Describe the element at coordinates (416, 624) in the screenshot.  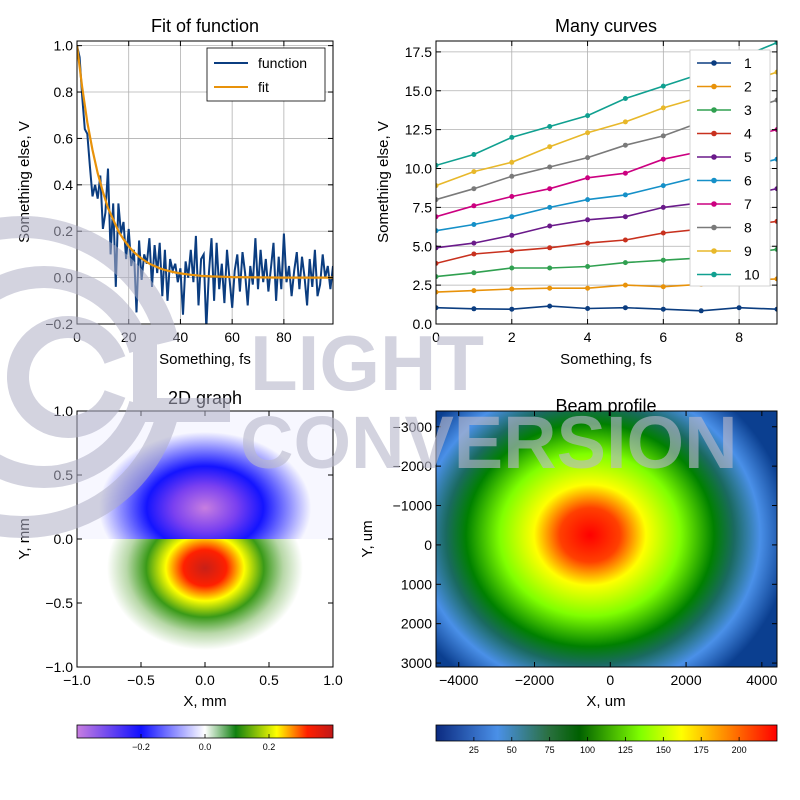
I see `y-tick-label: 2000` at that location.